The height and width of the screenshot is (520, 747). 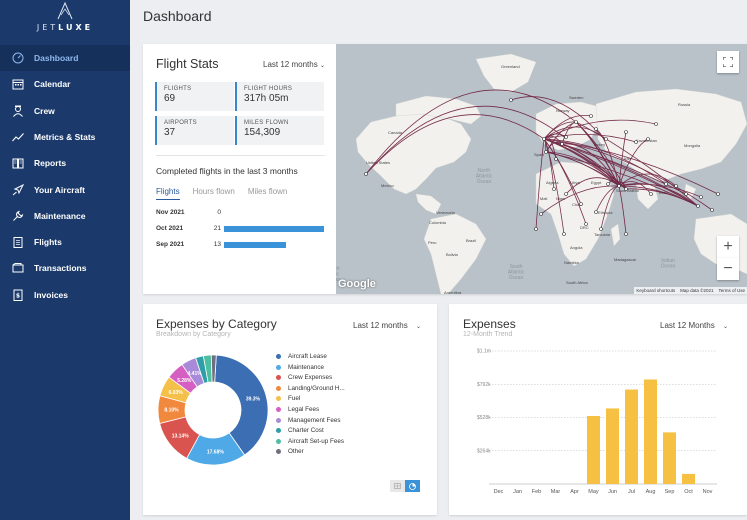 What do you see at coordinates (213, 191) in the screenshot?
I see `tab-hours-flown: Hours flown` at bounding box center [213, 191].